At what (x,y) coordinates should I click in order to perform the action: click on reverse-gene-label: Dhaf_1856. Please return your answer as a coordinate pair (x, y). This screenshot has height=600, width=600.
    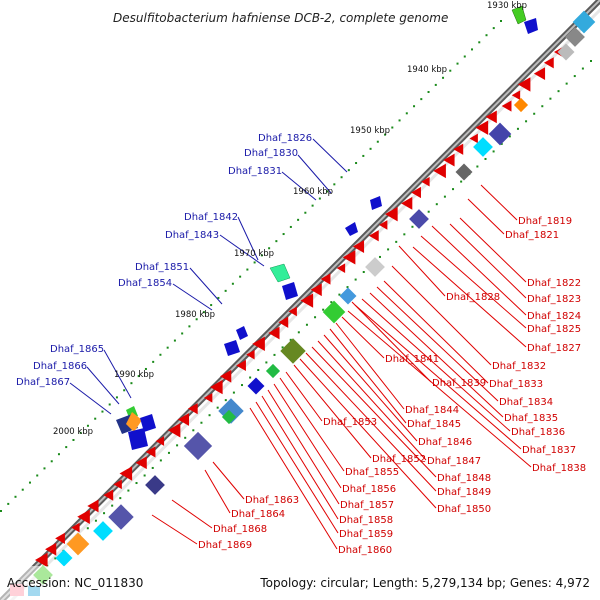
    Looking at the image, I should click on (369, 489).